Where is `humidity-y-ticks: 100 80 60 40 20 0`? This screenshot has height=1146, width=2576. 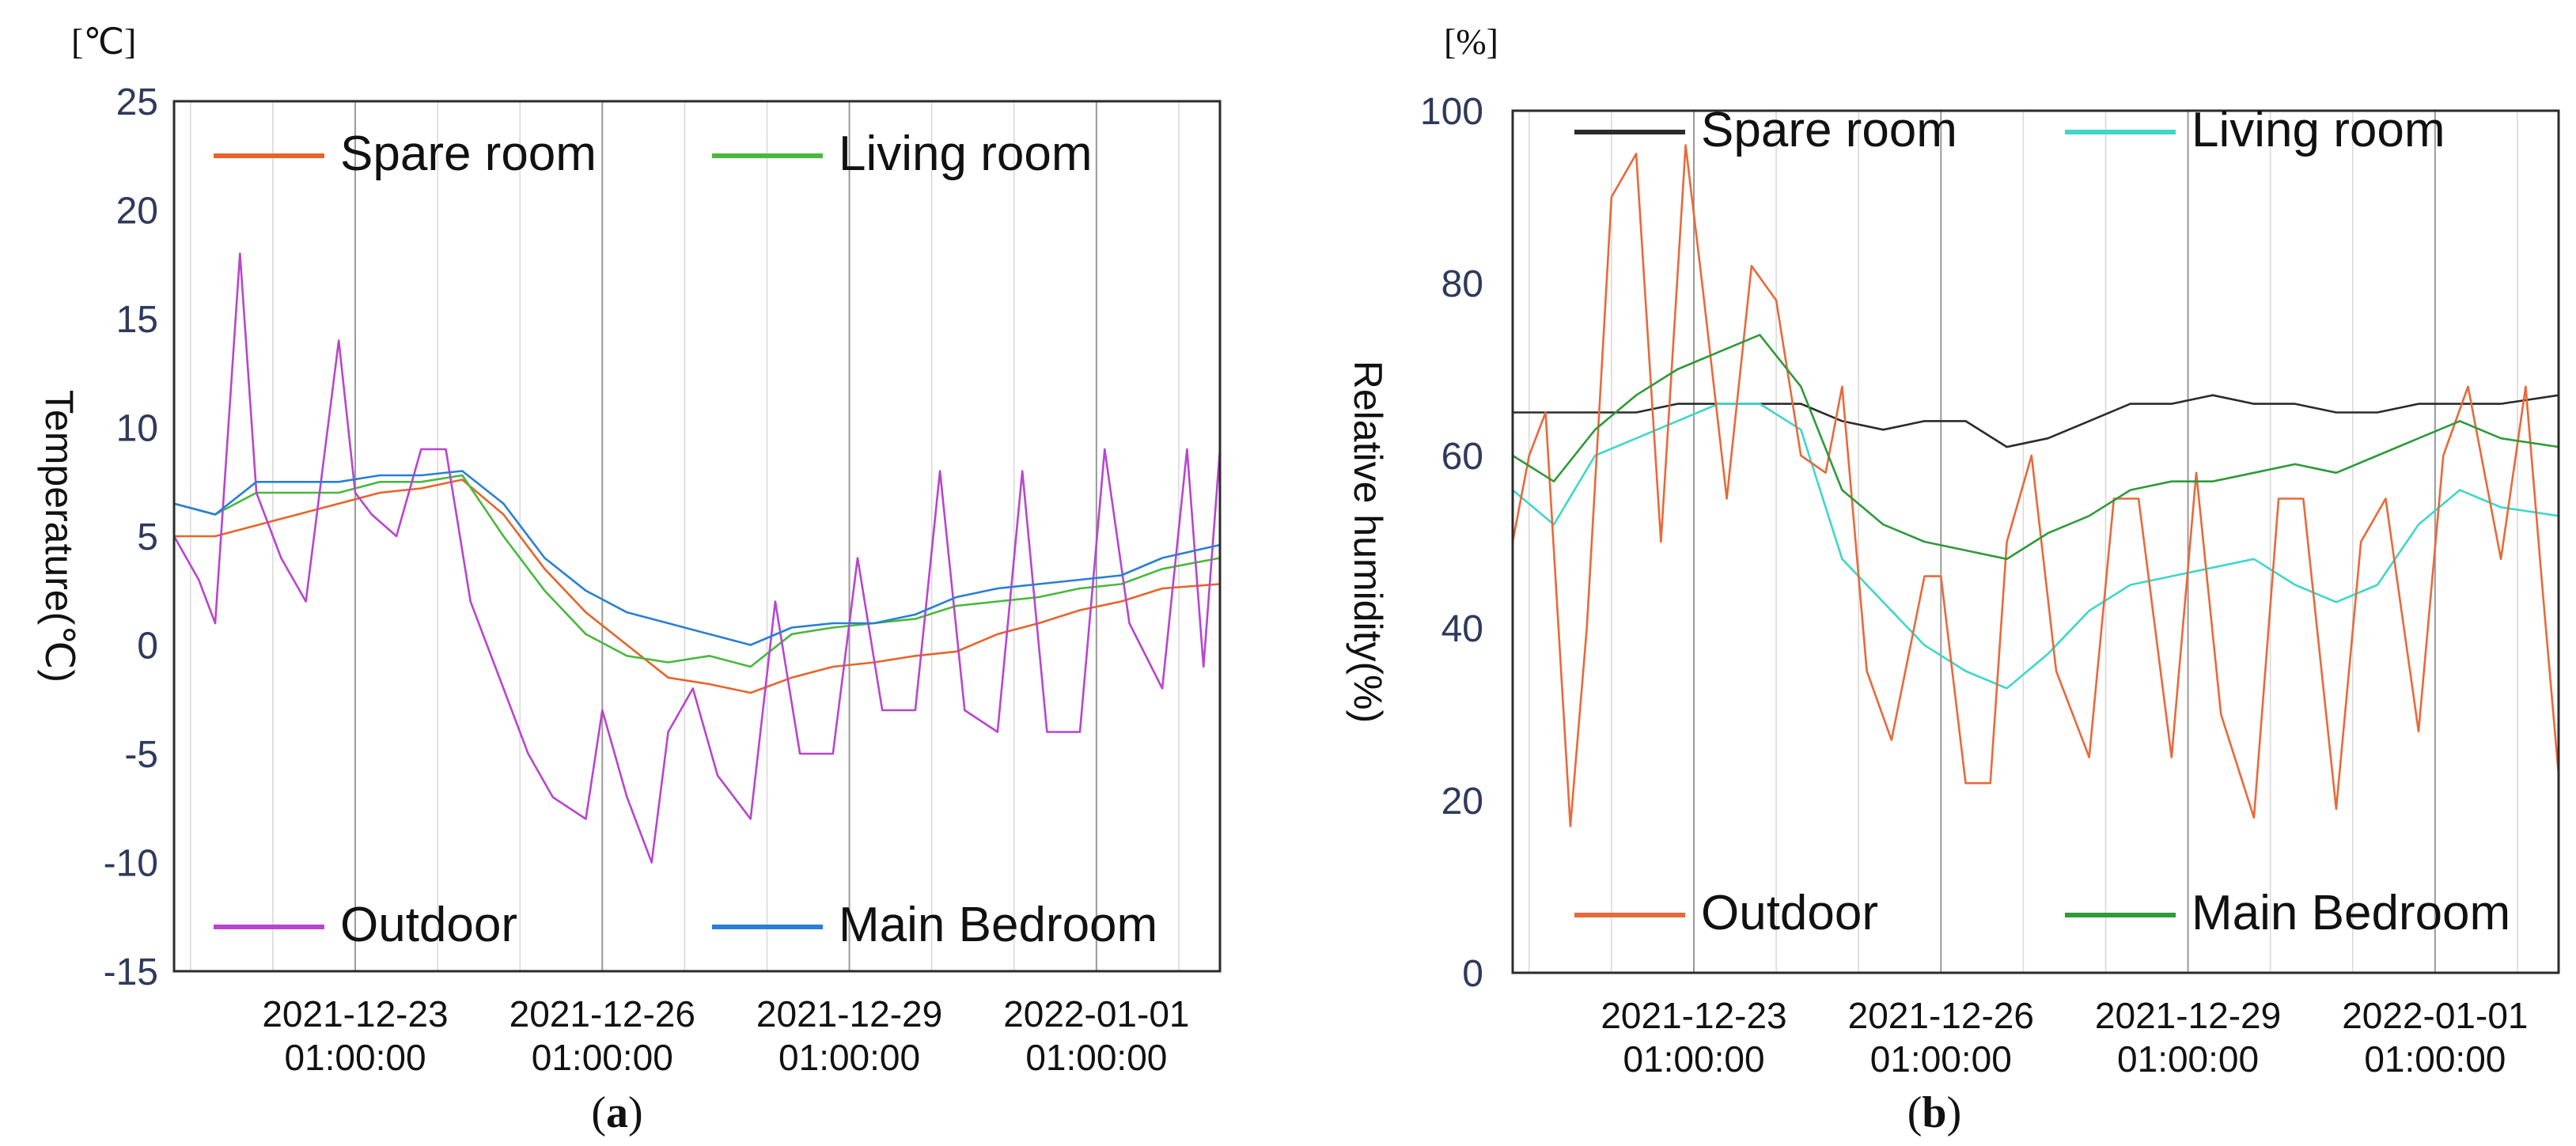 humidity-y-ticks: 100 80 60 40 20 0 is located at coordinates (1451, 543).